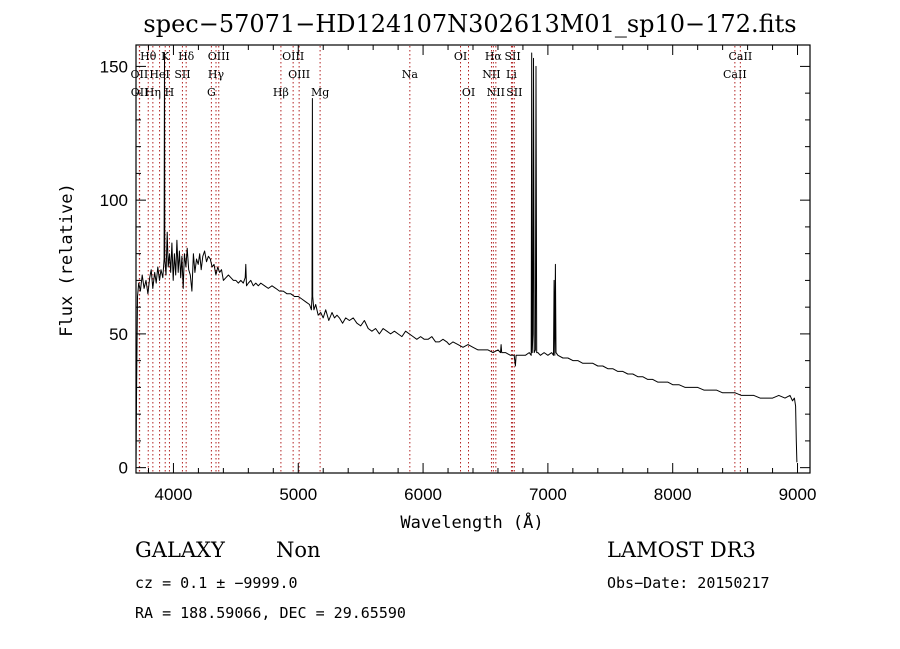 The width and height of the screenshot is (900, 649). Describe the element at coordinates (491, 74) in the screenshot. I see `marker-label-20: NII` at that location.